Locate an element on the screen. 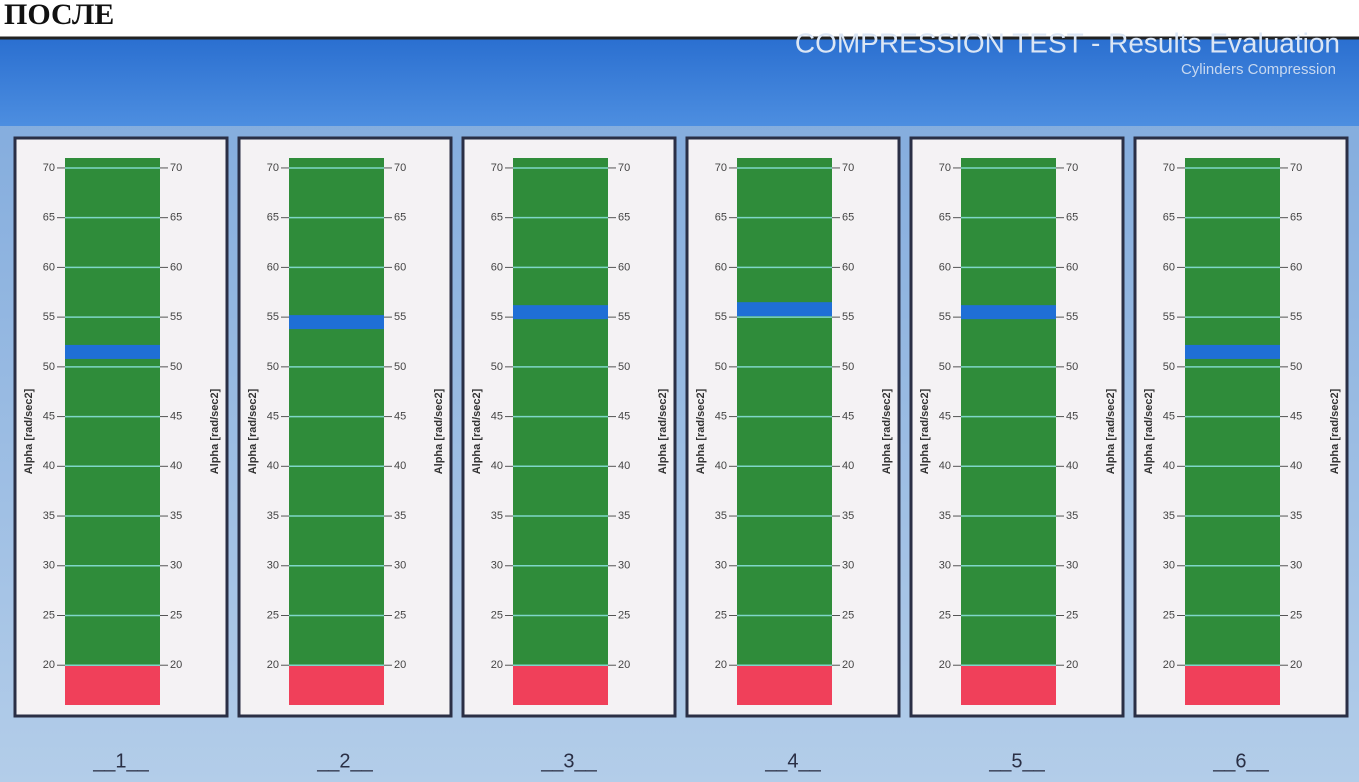  cylinder-label: __1__ is located at coordinates (120, 761).